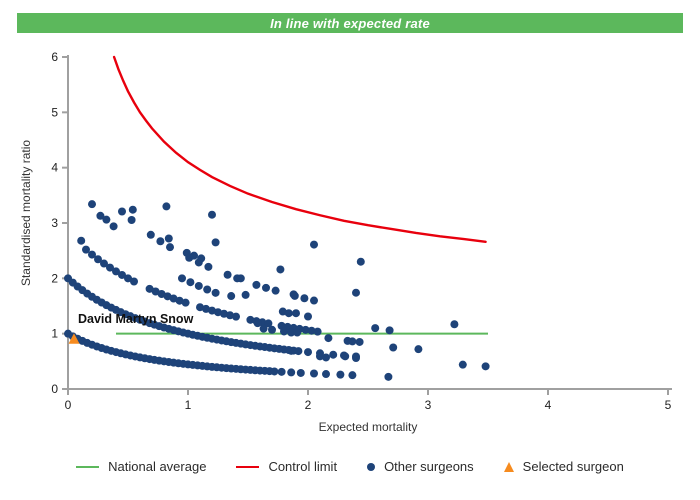  I want to click on y-tick-label: 2, so click(54, 278).